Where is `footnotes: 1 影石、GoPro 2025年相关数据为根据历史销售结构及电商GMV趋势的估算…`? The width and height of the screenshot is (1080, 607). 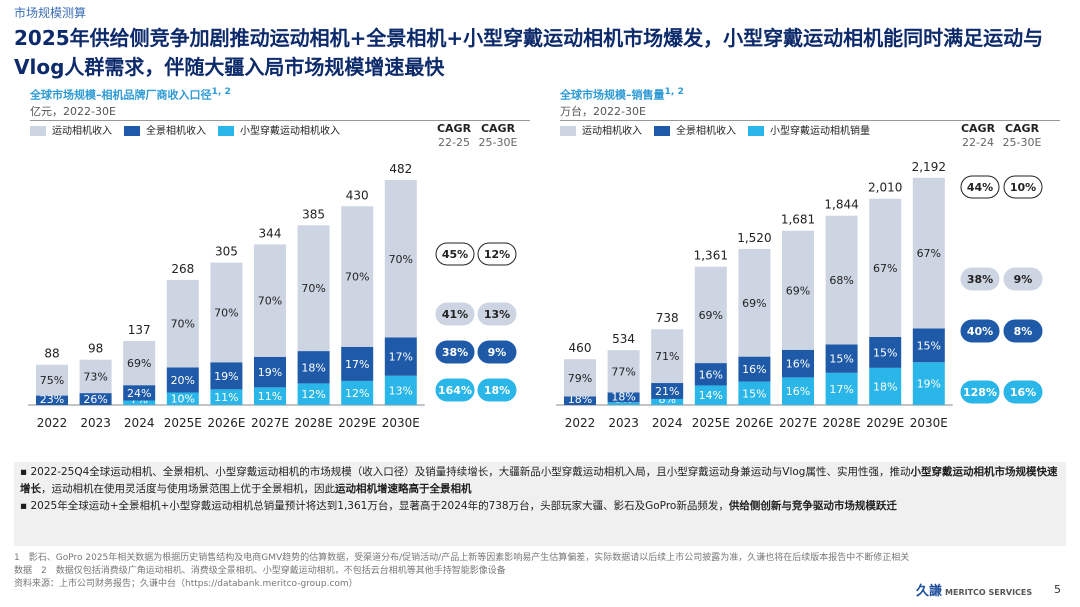
footnotes: 1 影石、GoPro 2025年相关数据为根据历史销售结构及电商GMV趋势的估算… is located at coordinates (464, 571).